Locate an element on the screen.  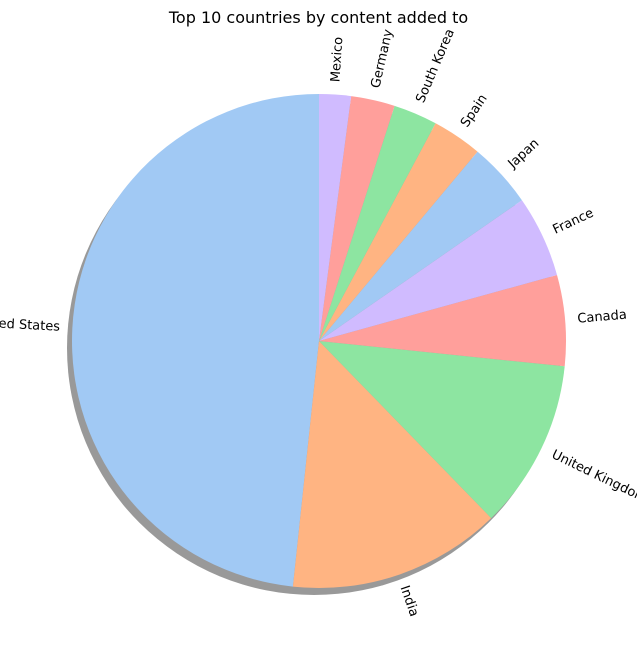
chart-title: Top 10 countries by content added to is located at coordinates (318, 17).